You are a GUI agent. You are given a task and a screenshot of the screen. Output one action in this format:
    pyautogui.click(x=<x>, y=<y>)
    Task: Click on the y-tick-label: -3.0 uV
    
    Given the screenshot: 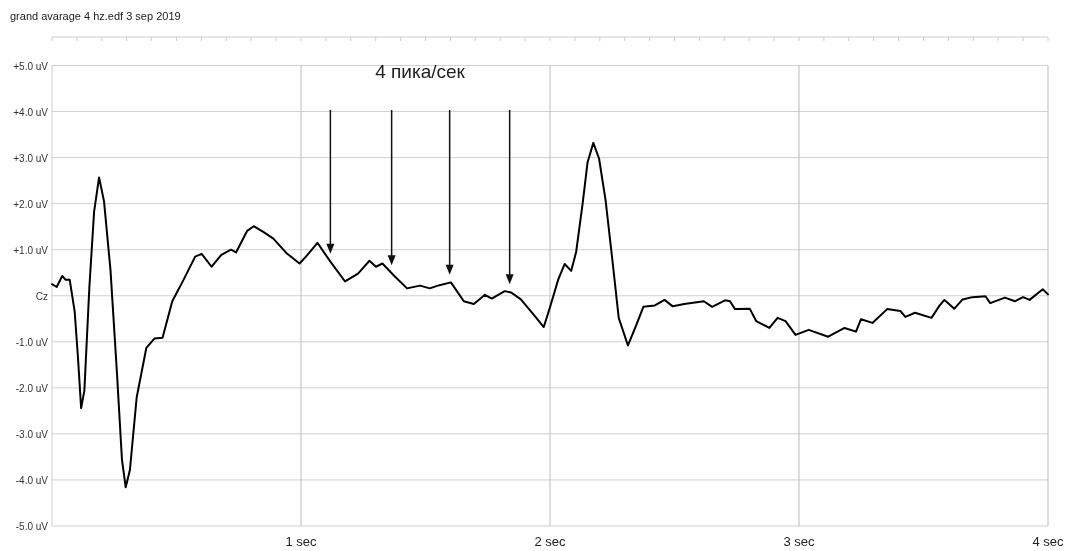 What is the action you would take?
    pyautogui.click(x=32, y=434)
    